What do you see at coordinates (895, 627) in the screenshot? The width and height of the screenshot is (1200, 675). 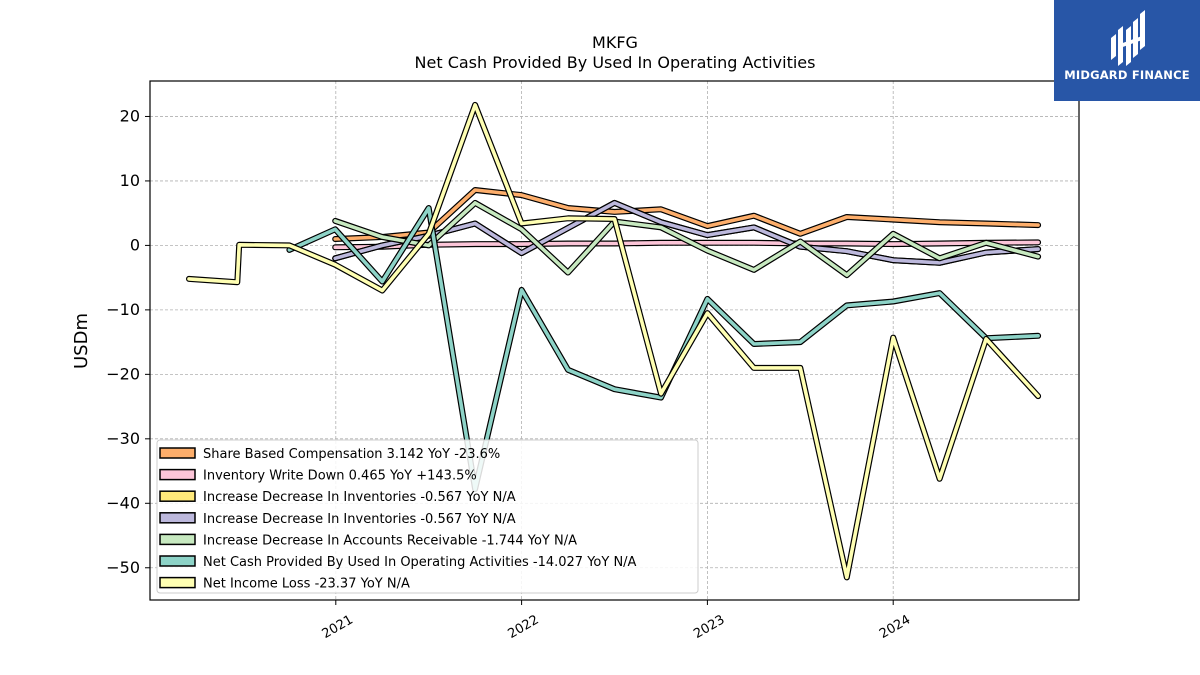 I see `x-tick-label: 2024` at bounding box center [895, 627].